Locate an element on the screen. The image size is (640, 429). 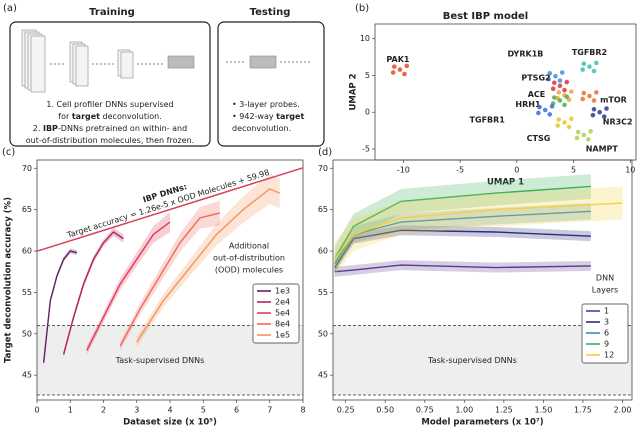
plot-area is located at coordinates (478, 225).